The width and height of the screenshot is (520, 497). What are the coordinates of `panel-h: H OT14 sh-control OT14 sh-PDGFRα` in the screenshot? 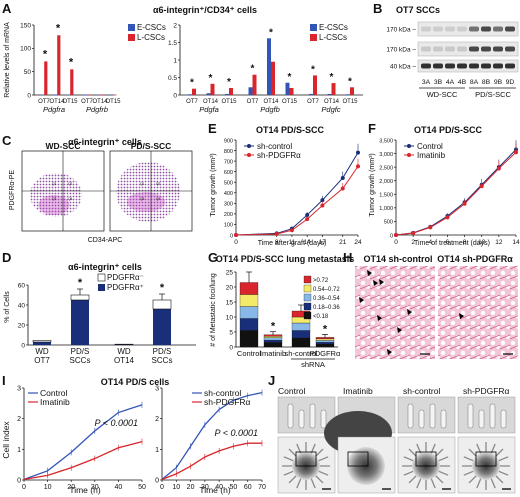 It's located at (430, 304).